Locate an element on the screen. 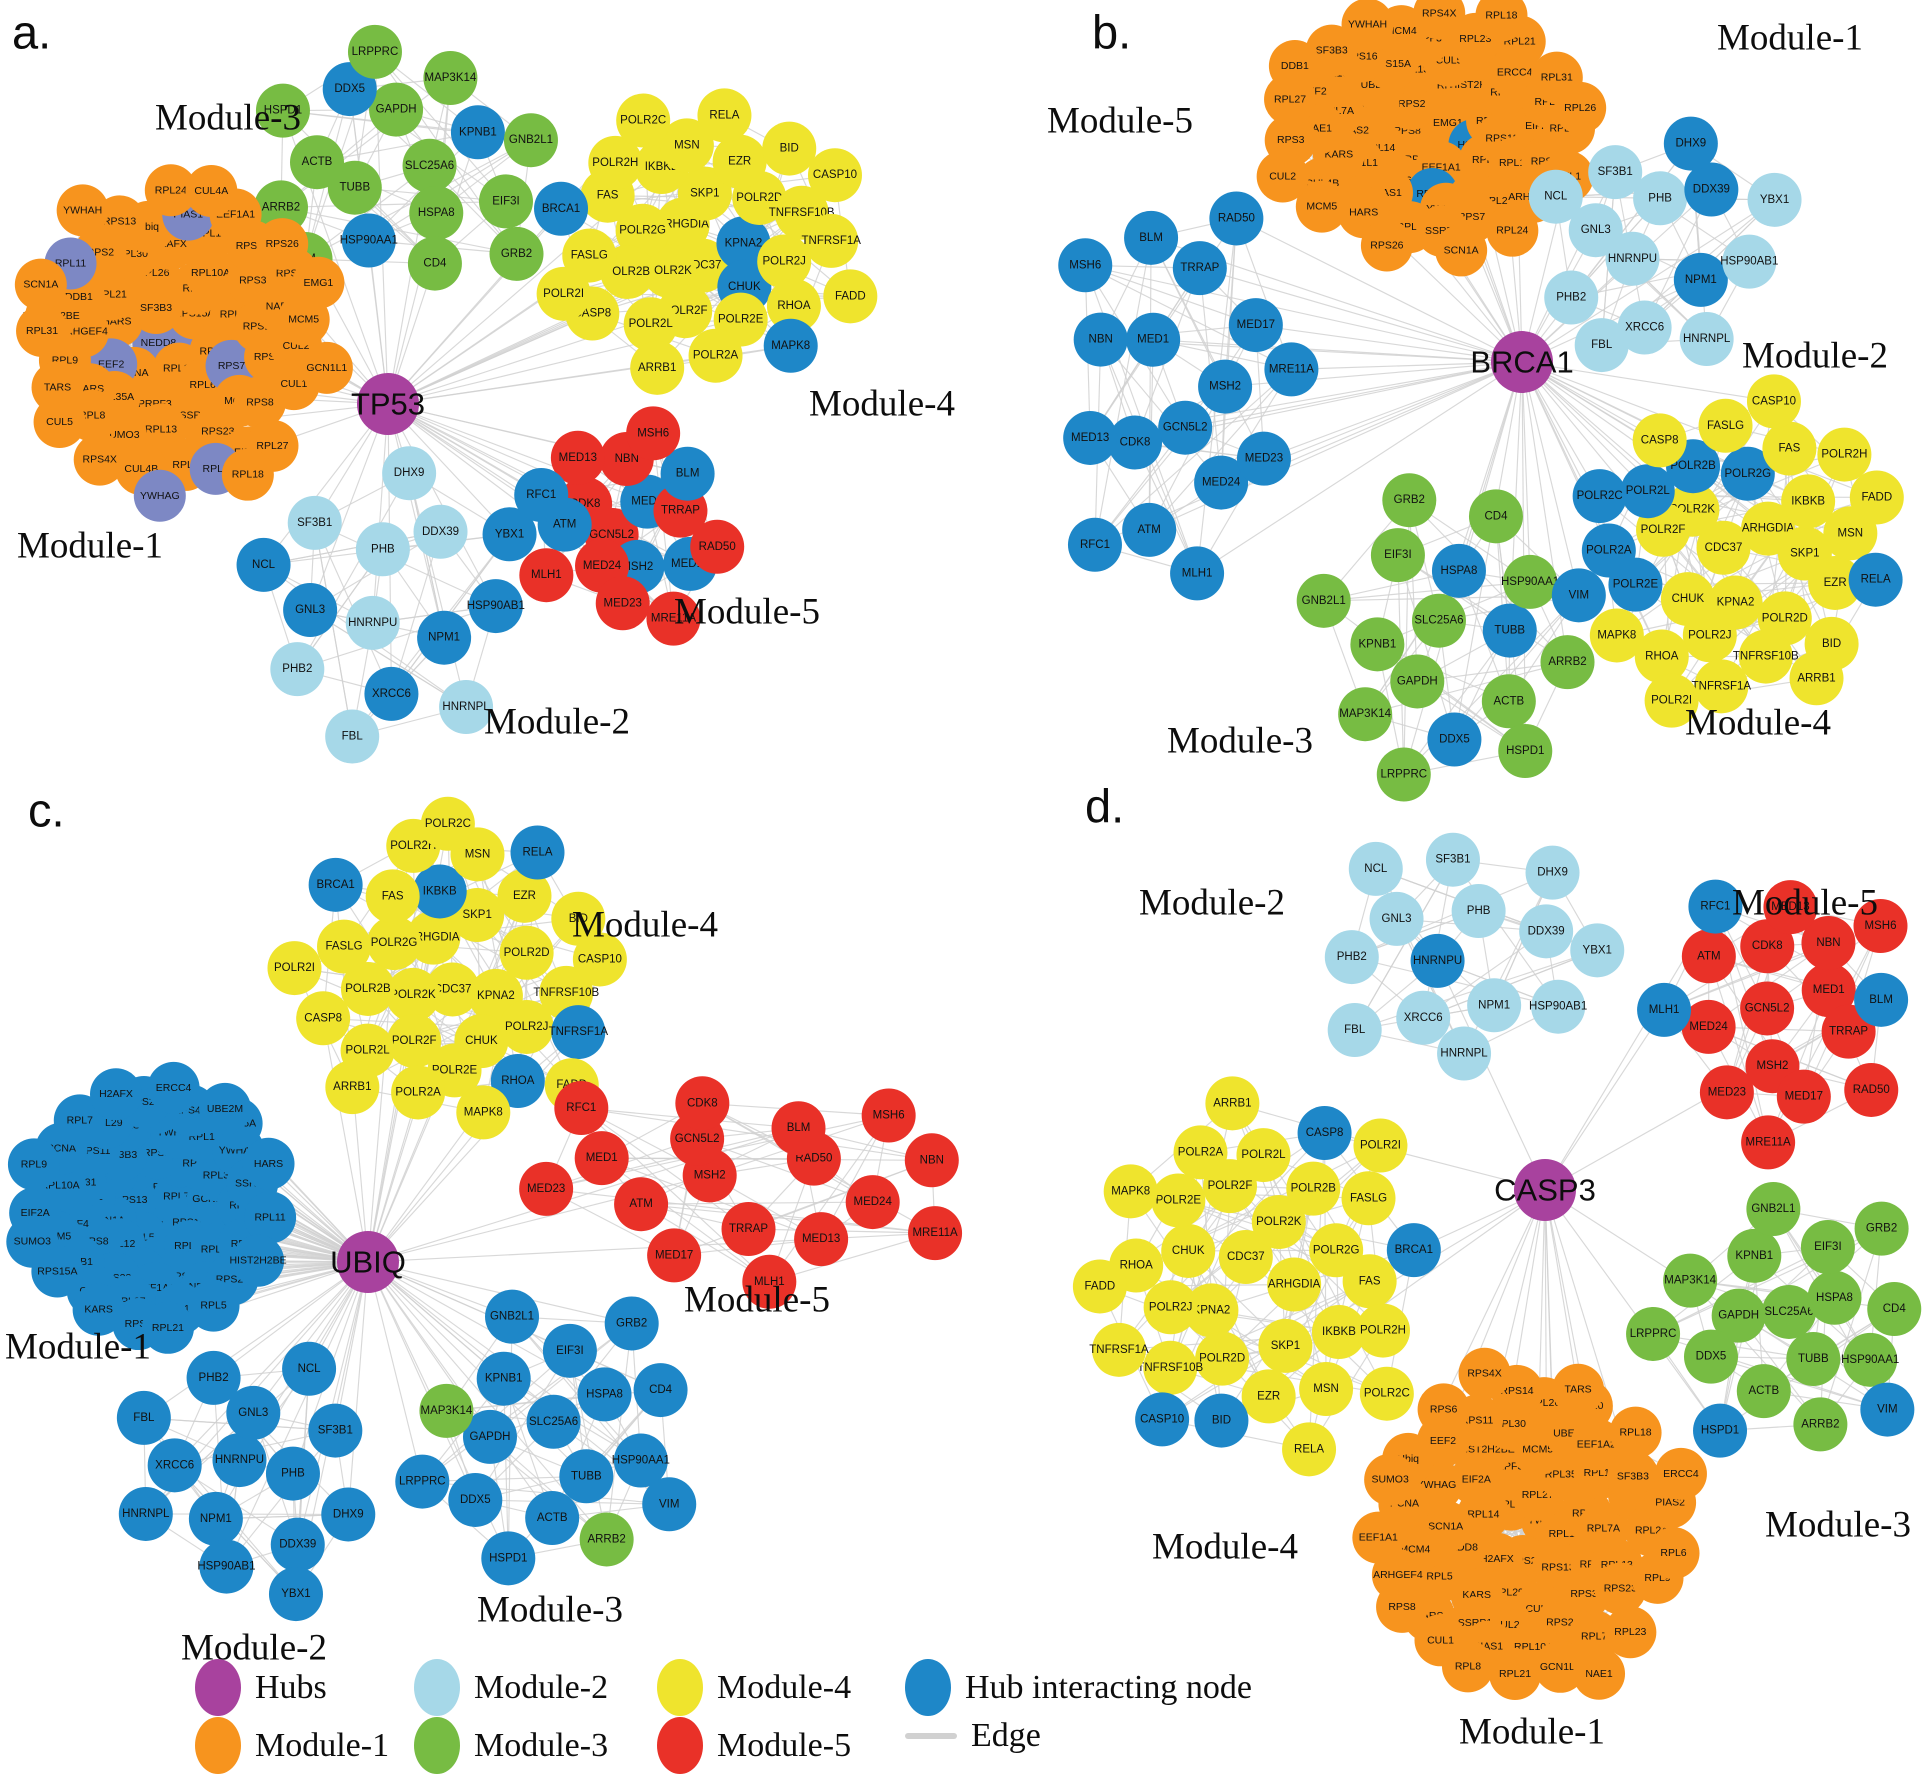 This screenshot has height=1775, width=1923. node-BLM is located at coordinates (798, 1128).